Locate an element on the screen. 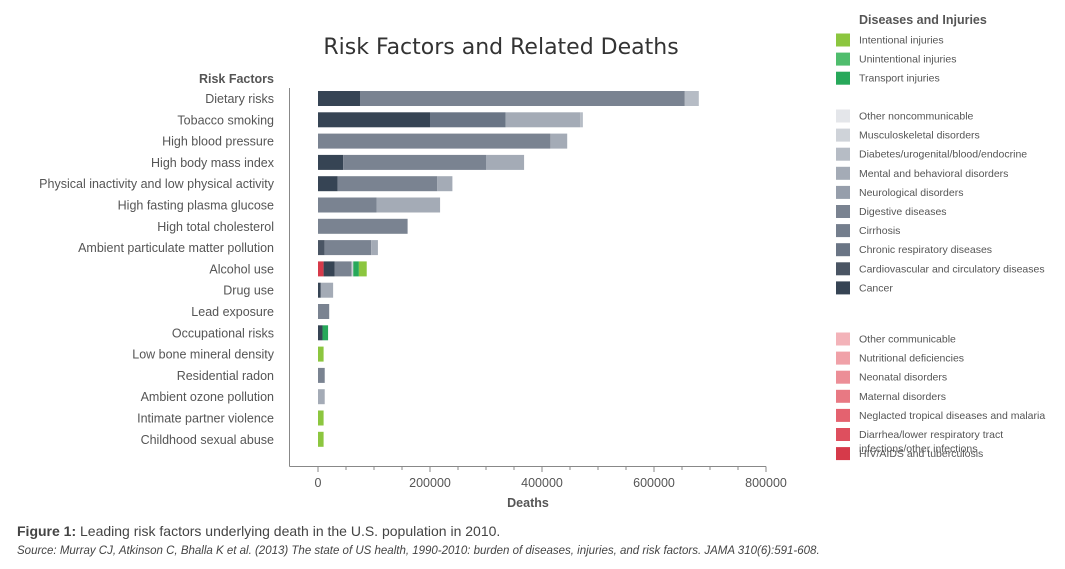 This screenshot has width=1065, height=569. category-label: Residential radon is located at coordinates (225, 376).